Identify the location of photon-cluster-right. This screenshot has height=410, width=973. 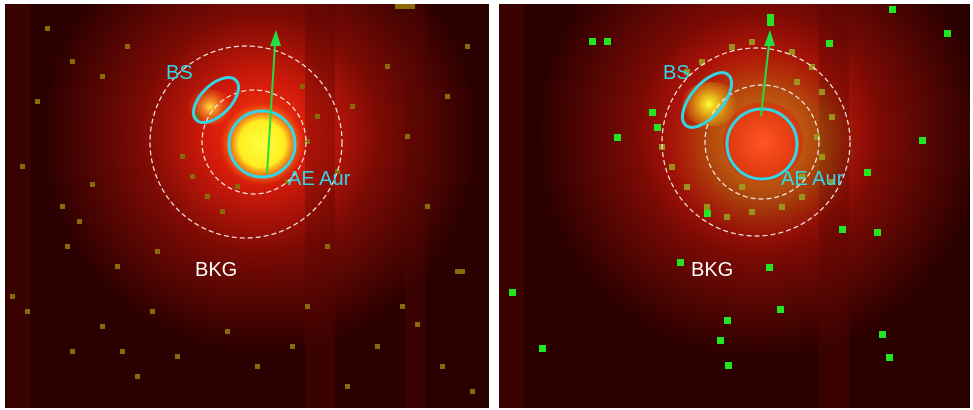
(747, 129).